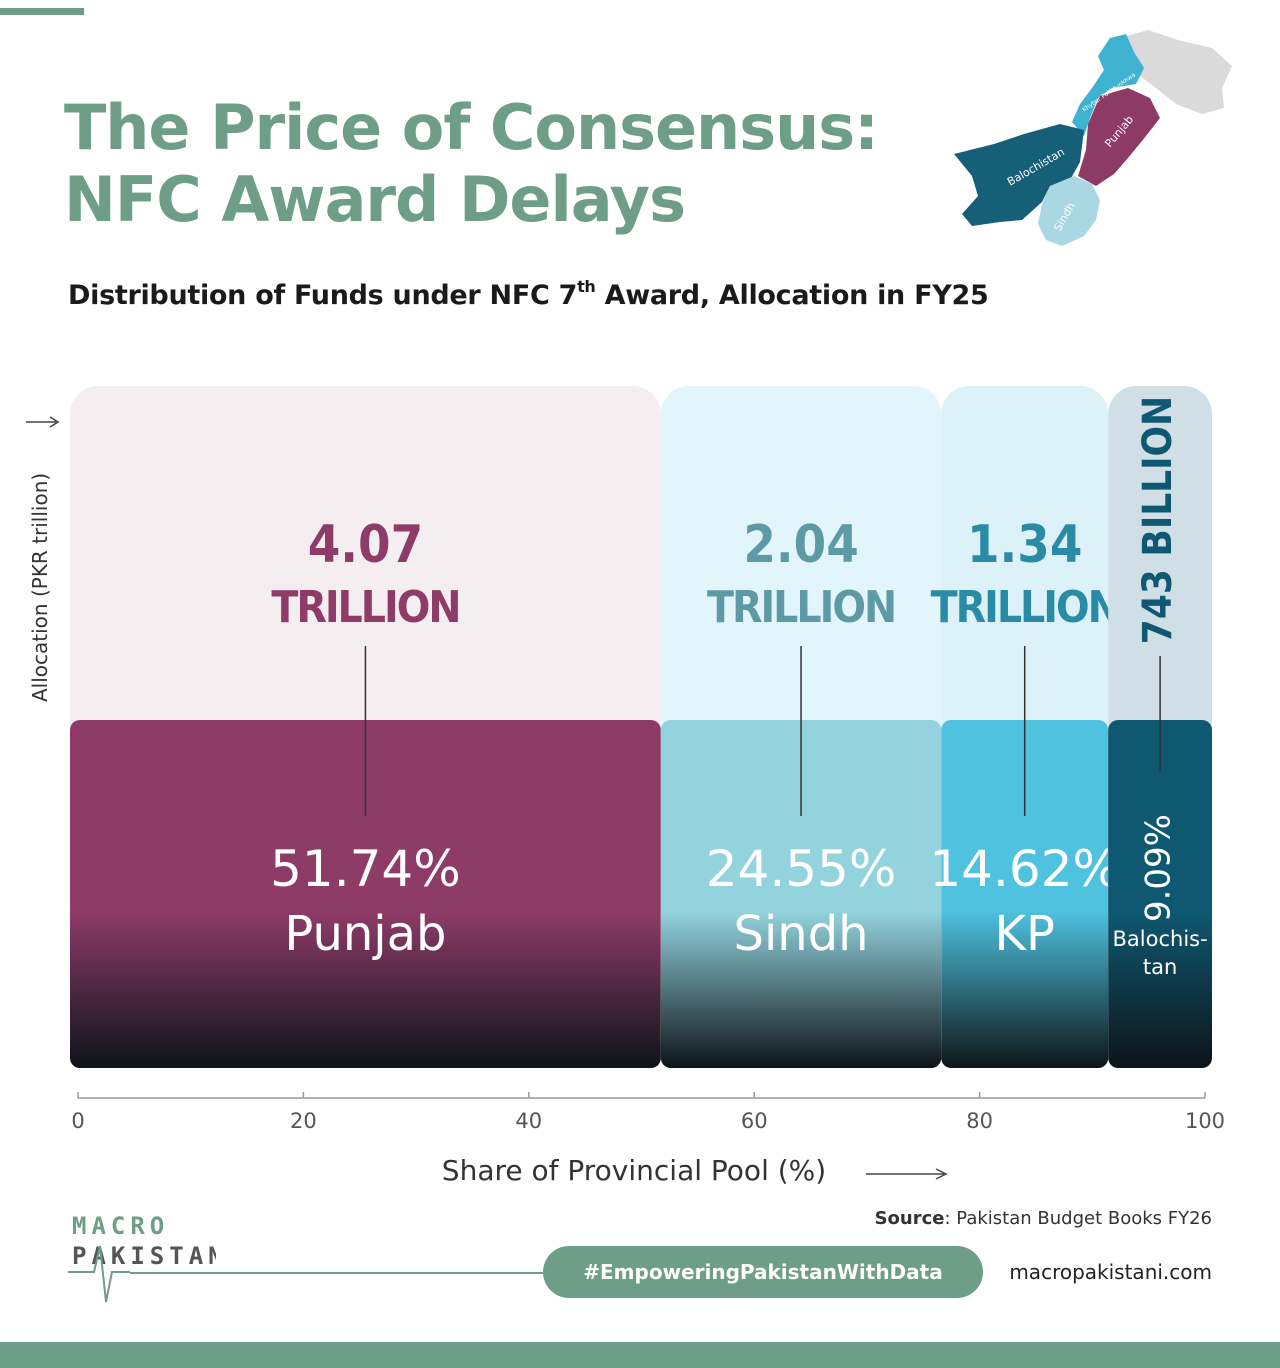 The height and width of the screenshot is (1368, 1280). Describe the element at coordinates (365, 934) in the screenshot. I see `category-label: Punjab` at that location.